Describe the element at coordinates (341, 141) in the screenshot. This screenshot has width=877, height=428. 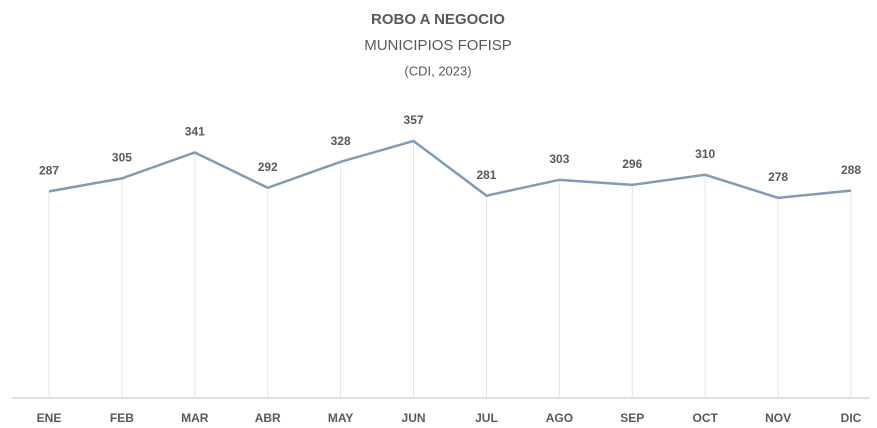
I see `data-label: 328` at that location.